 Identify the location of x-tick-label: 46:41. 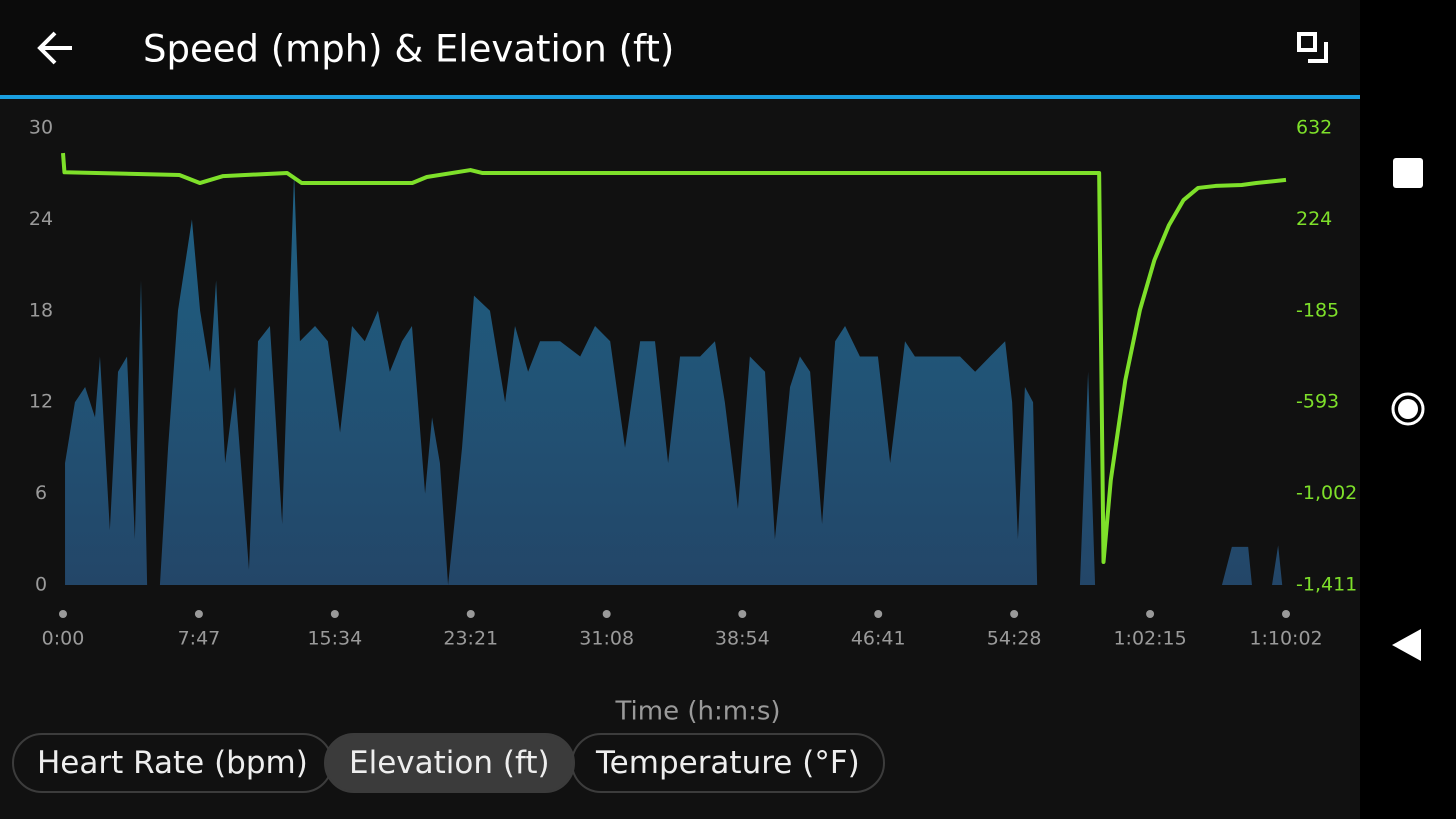
(878, 639).